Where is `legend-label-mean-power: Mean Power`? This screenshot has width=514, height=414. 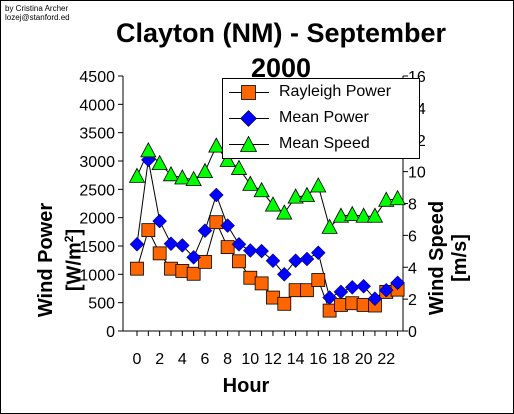 legend-label-mean-power: Mean Power is located at coordinates (324, 117).